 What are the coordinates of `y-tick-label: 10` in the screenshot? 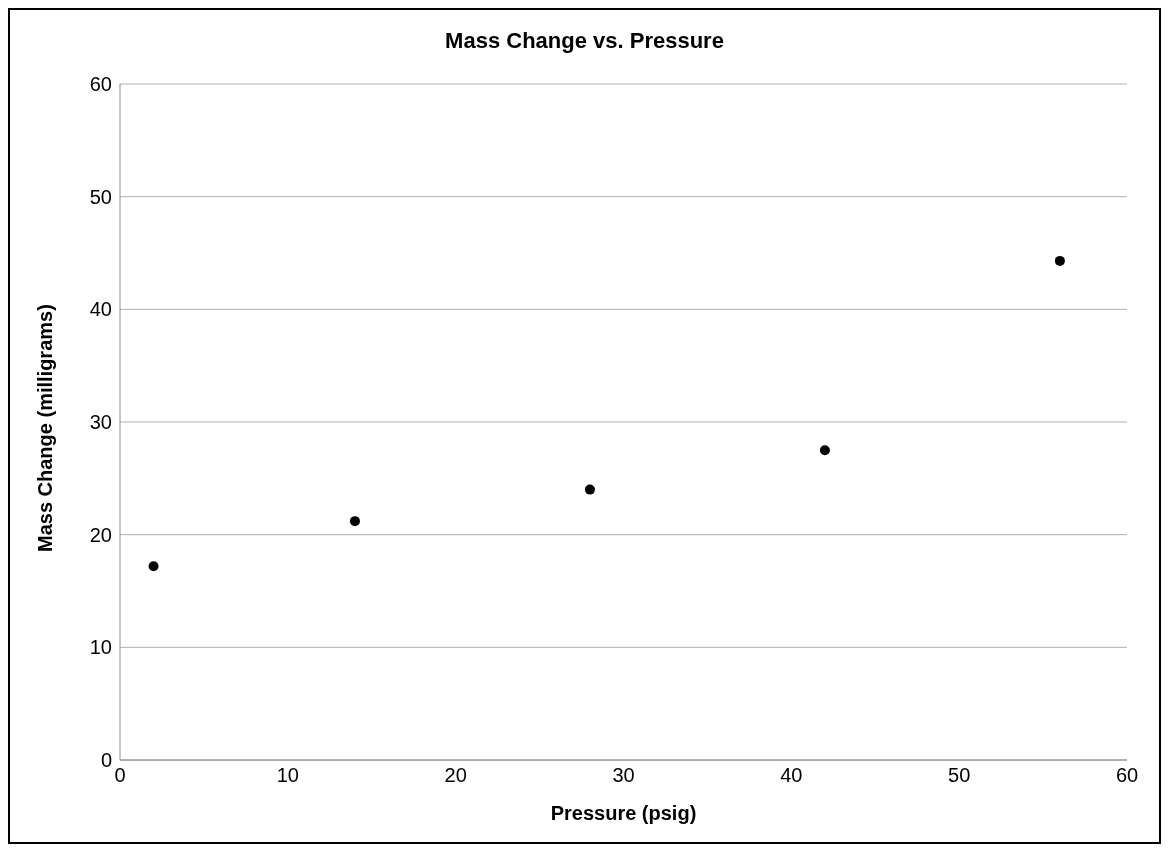 It's located at (100, 647).